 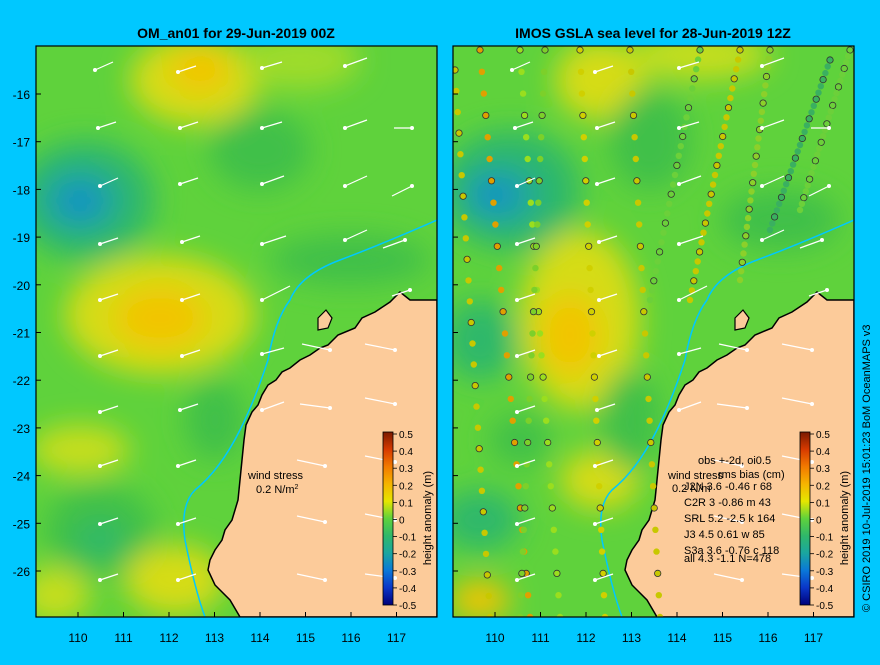 I want to click on lon-tick-label: 110, so click(x=77, y=638).